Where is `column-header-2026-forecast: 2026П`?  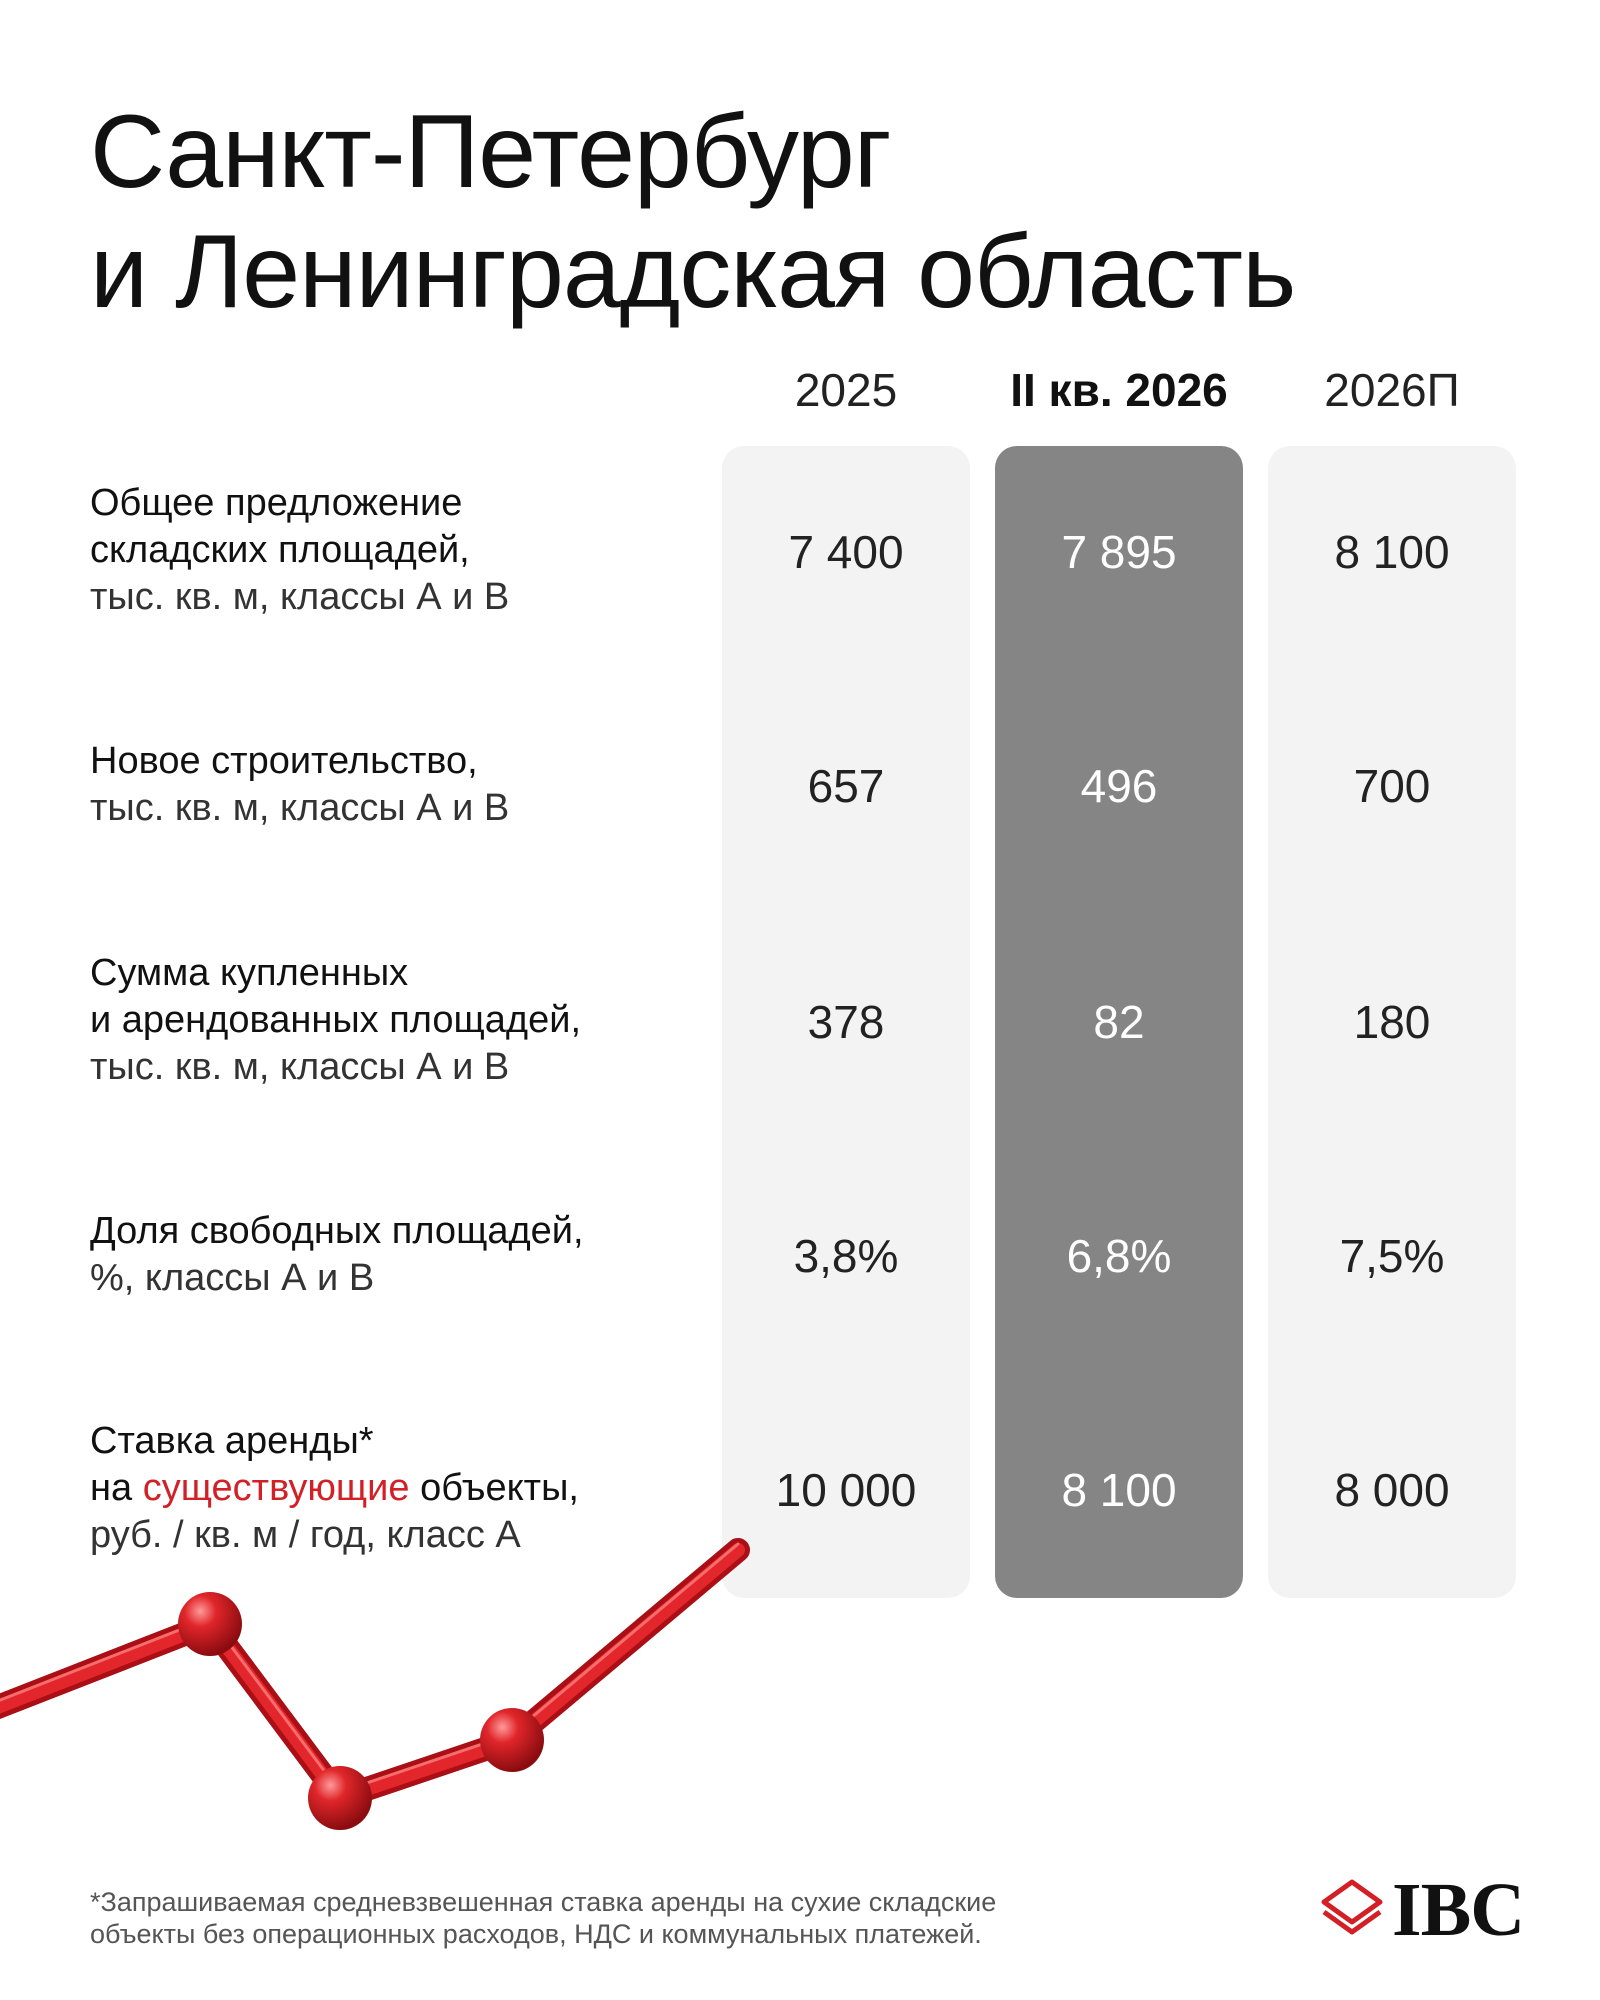
column-header-2026-forecast: 2026П is located at coordinates (1392, 390).